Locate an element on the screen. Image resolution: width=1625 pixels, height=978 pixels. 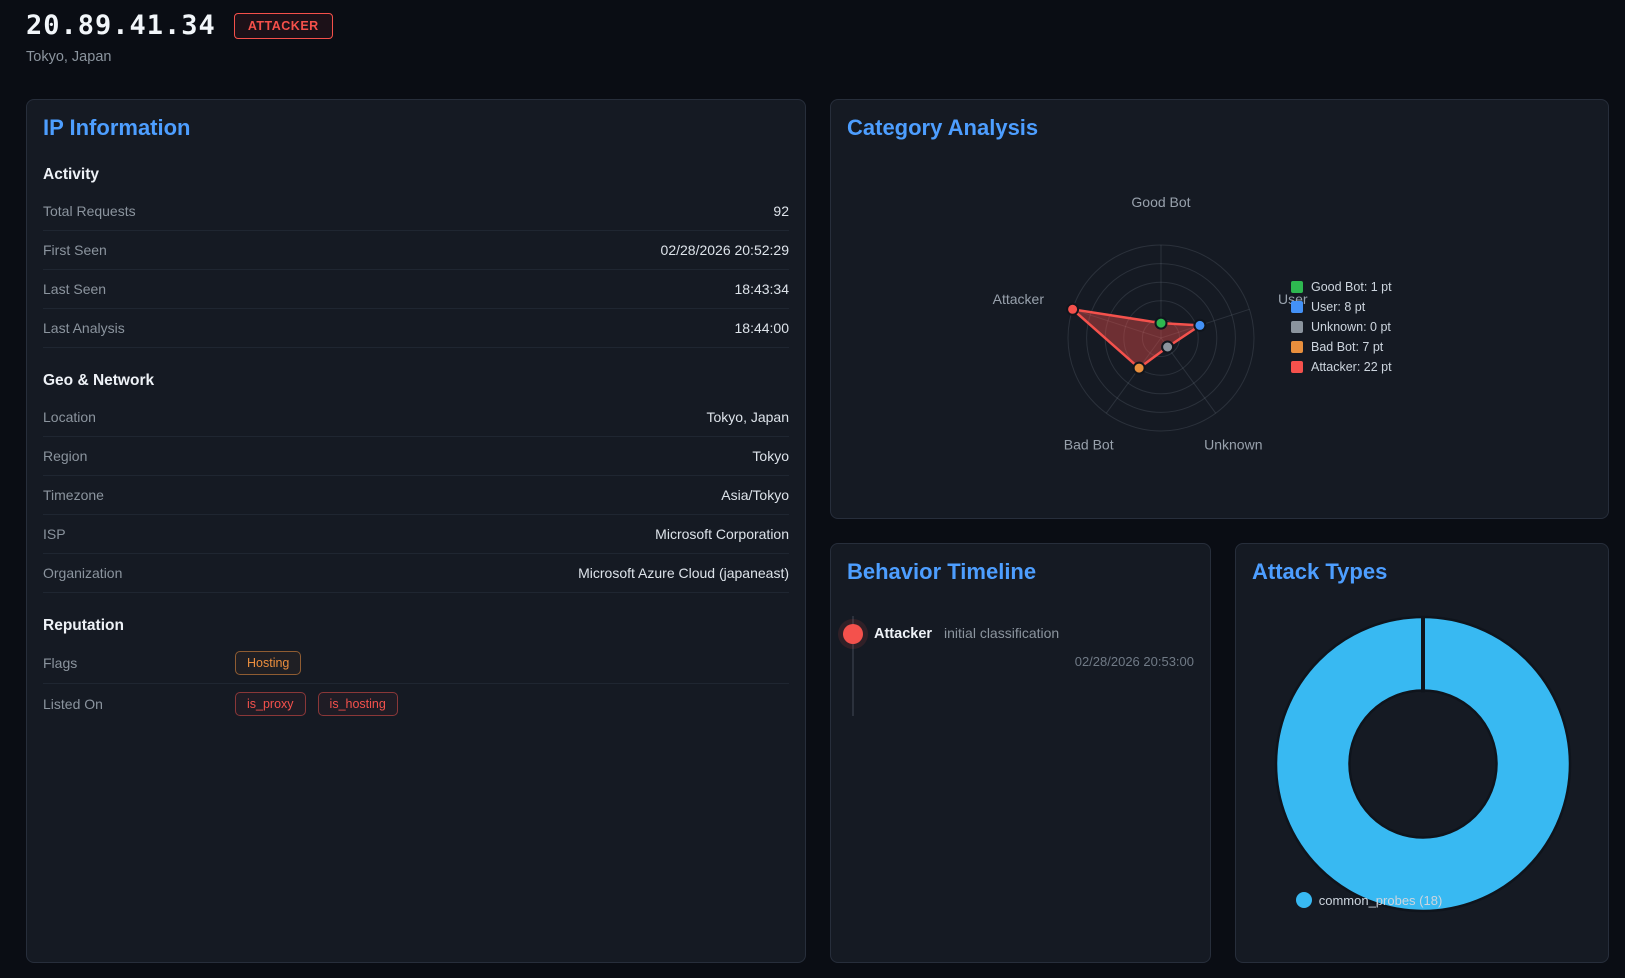
info-row: Listed On is_proxy is_hosting is located at coordinates (416, 704).